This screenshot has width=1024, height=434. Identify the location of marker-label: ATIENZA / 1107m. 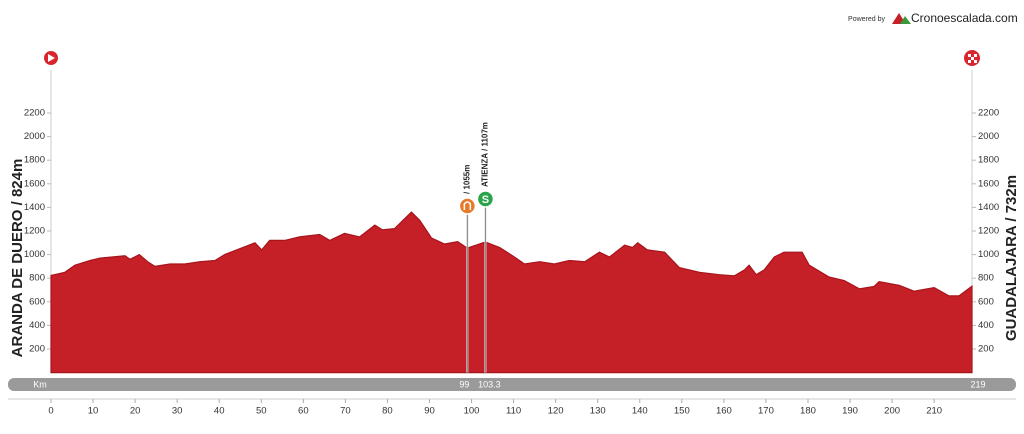
(485, 154).